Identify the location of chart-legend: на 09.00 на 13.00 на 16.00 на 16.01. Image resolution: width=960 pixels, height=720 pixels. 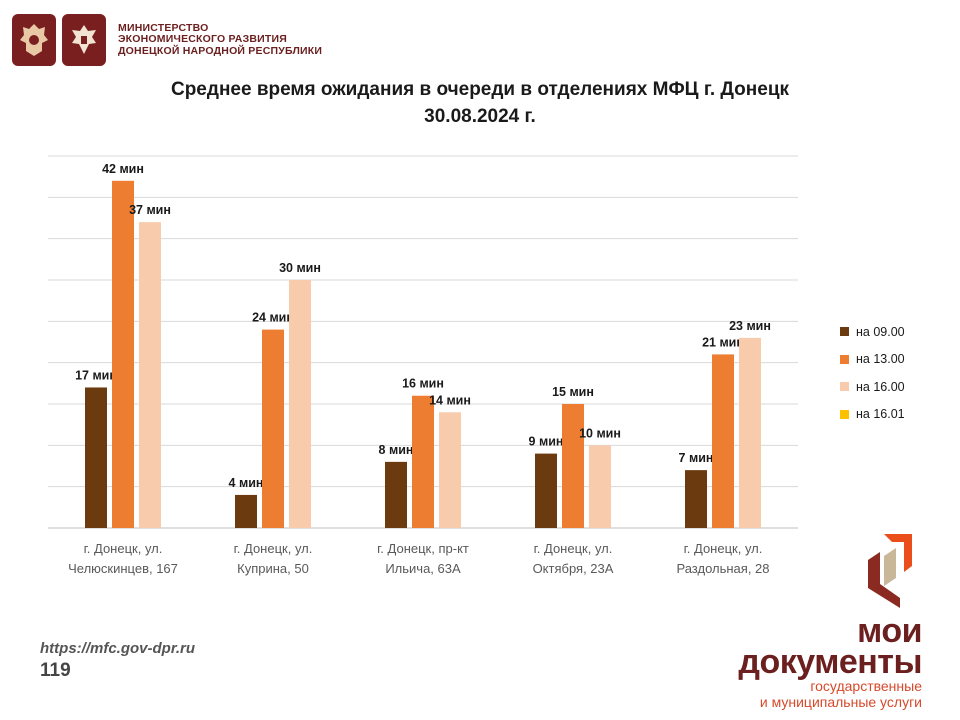
(872, 373).